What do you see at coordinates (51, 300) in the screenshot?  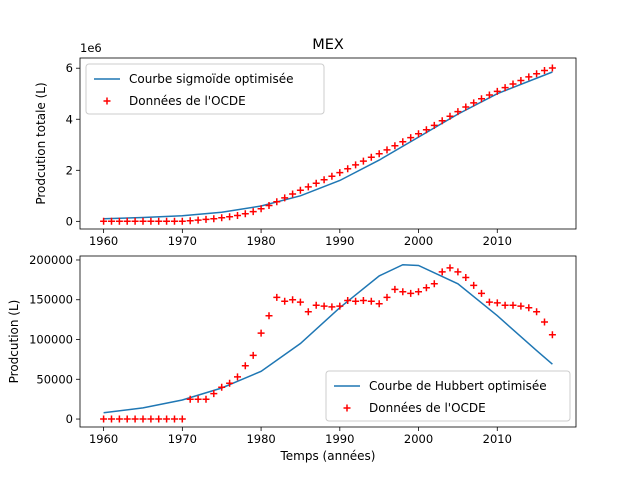 I see `y-tick-label: 150000` at bounding box center [51, 300].